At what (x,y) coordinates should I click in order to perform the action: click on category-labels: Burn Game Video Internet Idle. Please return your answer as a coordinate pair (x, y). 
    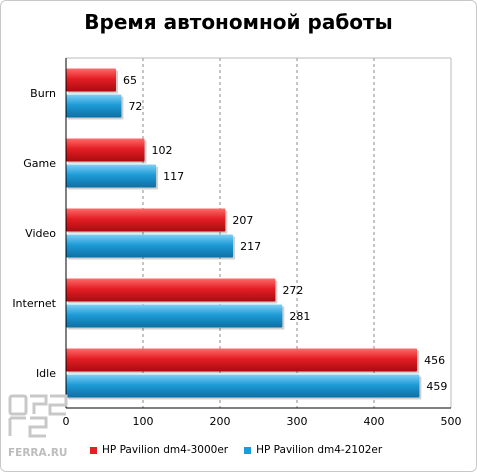
    Looking at the image, I should click on (34, 233).